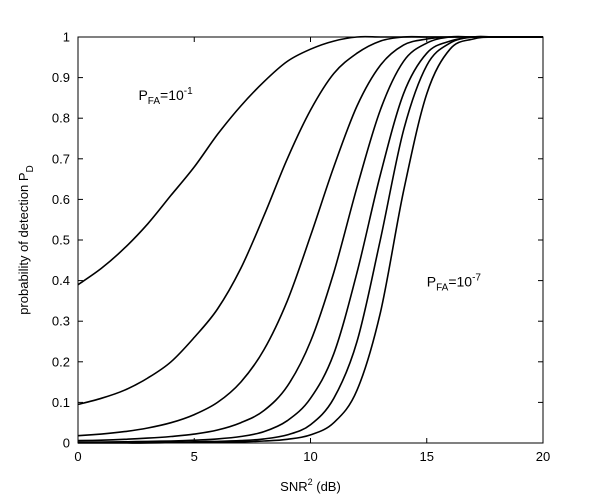 Image resolution: width=600 pixels, height=500 pixels. Describe the element at coordinates (454, 283) in the screenshot. I see `annotation-pfa-low: PFA=10-7` at that location.